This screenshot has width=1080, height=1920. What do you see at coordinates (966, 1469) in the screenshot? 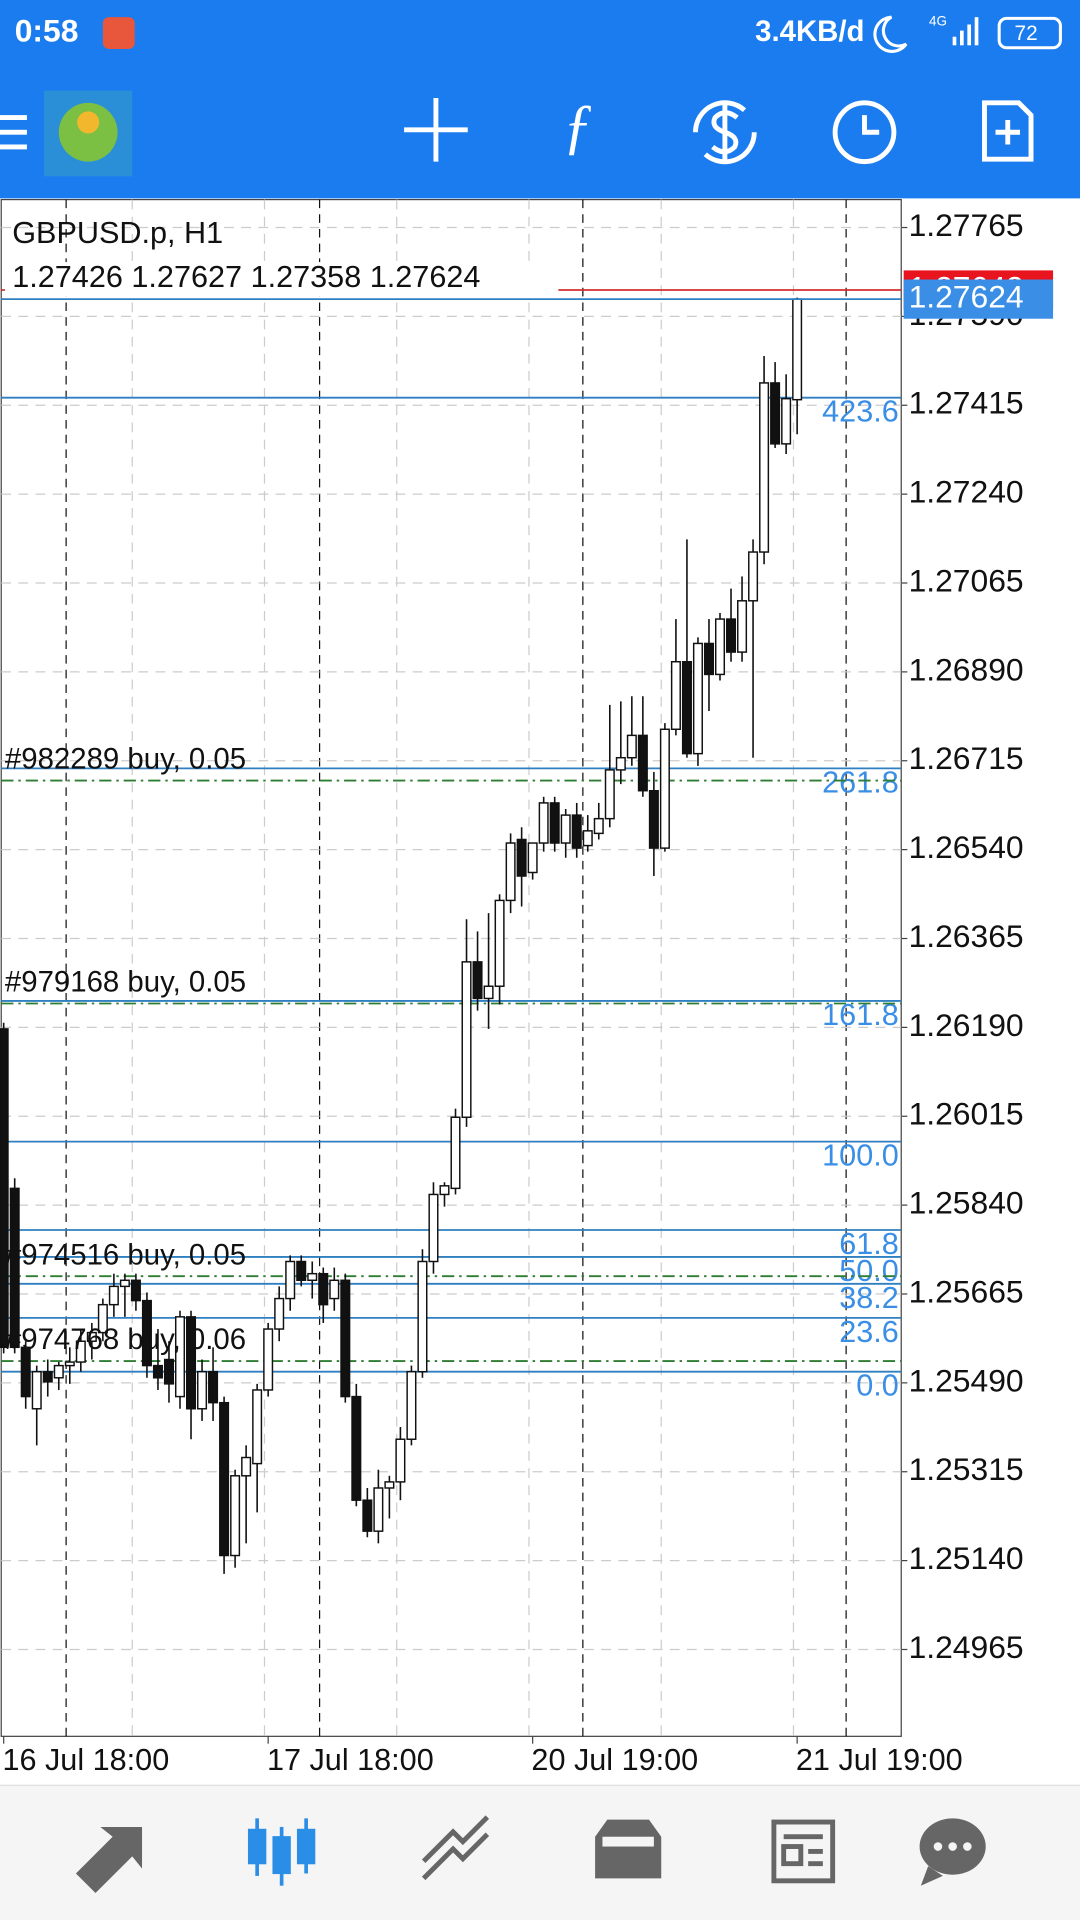
I see `y-tick-label: 1.25315` at bounding box center [966, 1469].